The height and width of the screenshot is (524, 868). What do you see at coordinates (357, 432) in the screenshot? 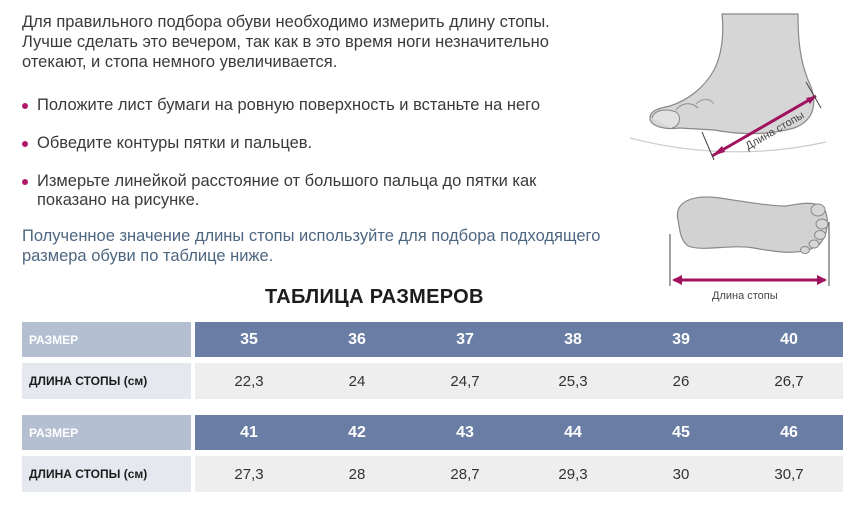
I see `size-cell: 42` at bounding box center [357, 432].